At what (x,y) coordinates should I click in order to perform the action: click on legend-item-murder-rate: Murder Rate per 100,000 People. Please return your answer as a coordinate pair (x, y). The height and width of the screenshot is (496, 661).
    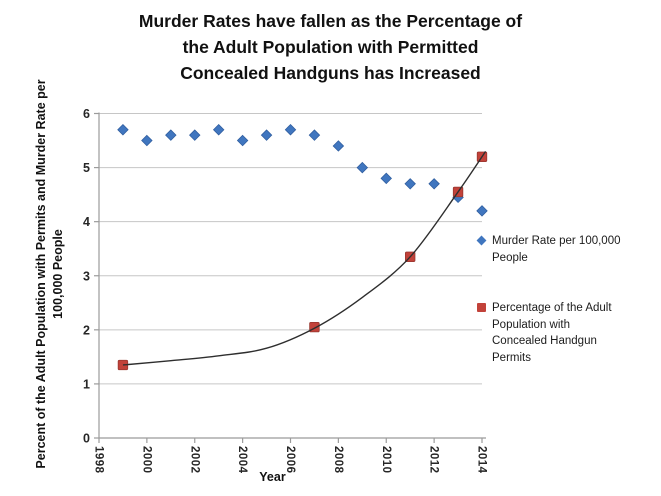
    Looking at the image, I should click on (565, 249).